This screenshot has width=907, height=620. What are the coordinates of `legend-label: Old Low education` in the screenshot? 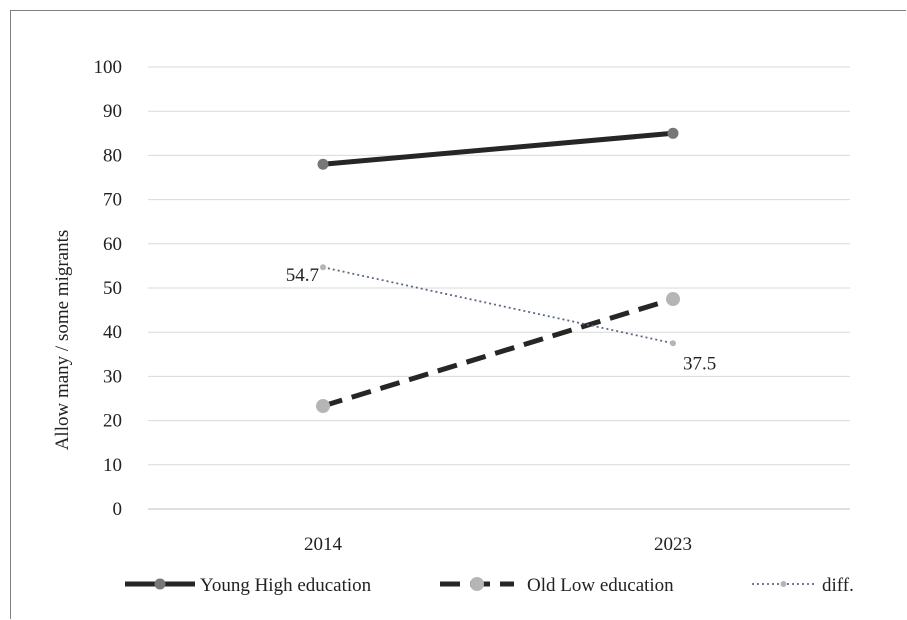 It's located at (600, 585).